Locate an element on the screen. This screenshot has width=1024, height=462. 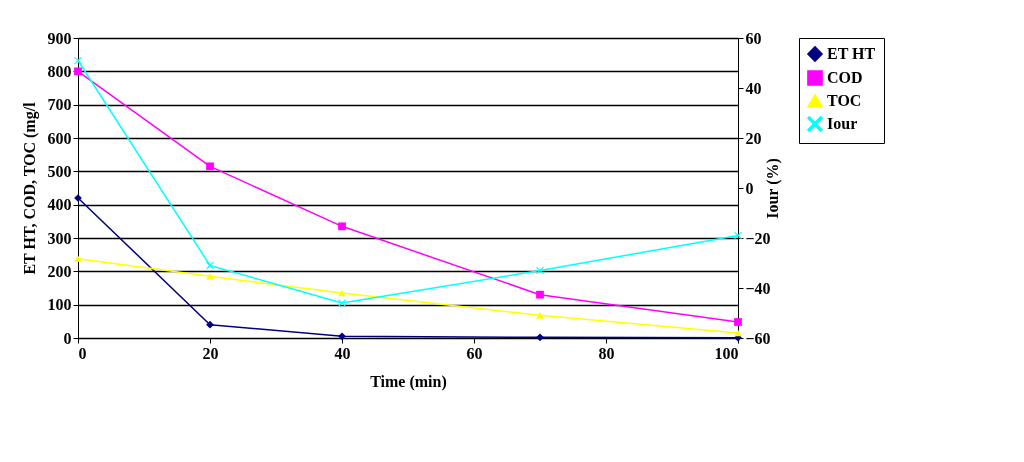
x-tick-label: 100 is located at coordinates (726, 353).